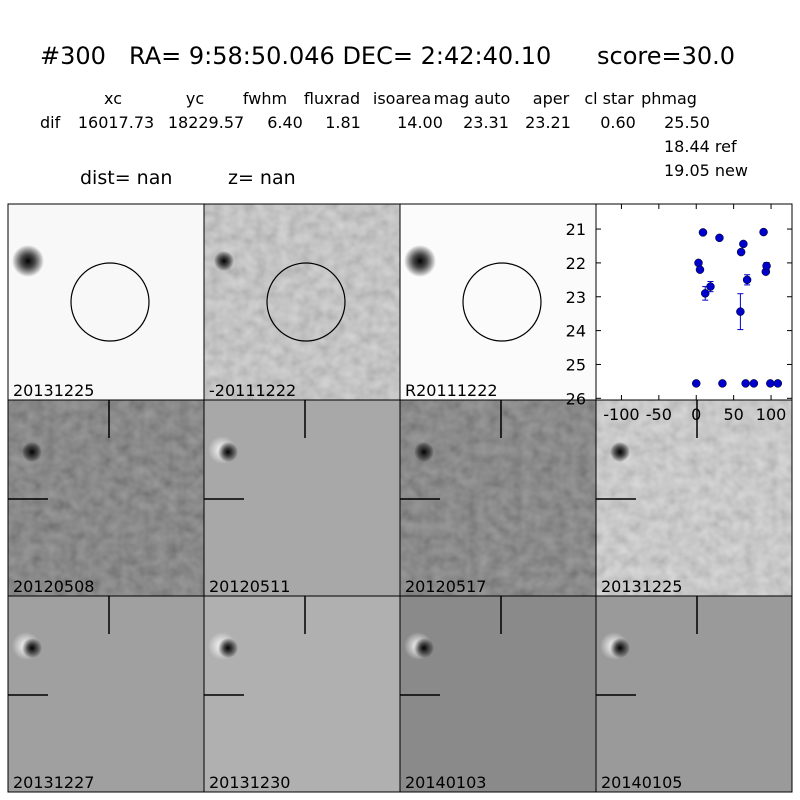 The width and height of the screenshot is (800, 800). What do you see at coordinates (332, 98) in the screenshot?
I see `column-header: fluxrad` at bounding box center [332, 98].